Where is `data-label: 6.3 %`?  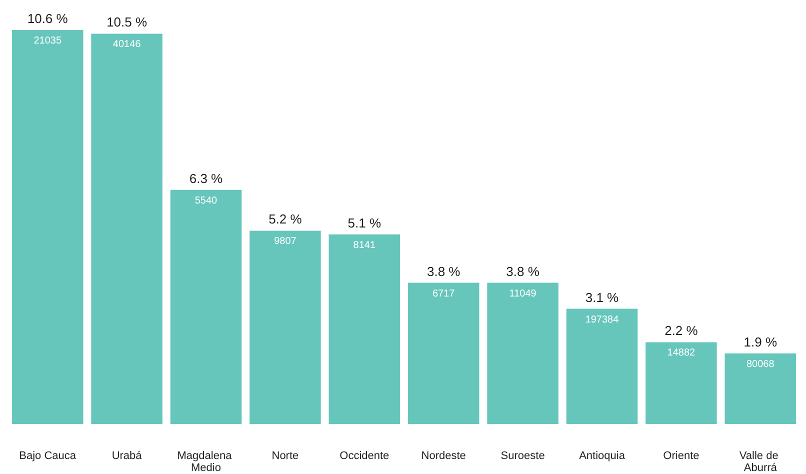
data-label: 6.3 % is located at coordinates (206, 178).